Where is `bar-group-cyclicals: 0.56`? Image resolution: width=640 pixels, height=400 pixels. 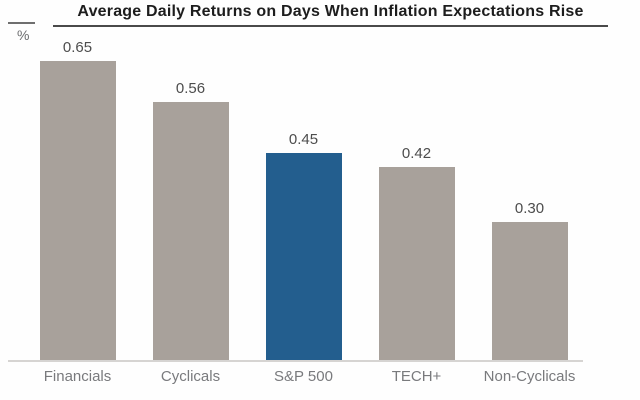
bar-group-cyclicals: 0.56 is located at coordinates (190, 199).